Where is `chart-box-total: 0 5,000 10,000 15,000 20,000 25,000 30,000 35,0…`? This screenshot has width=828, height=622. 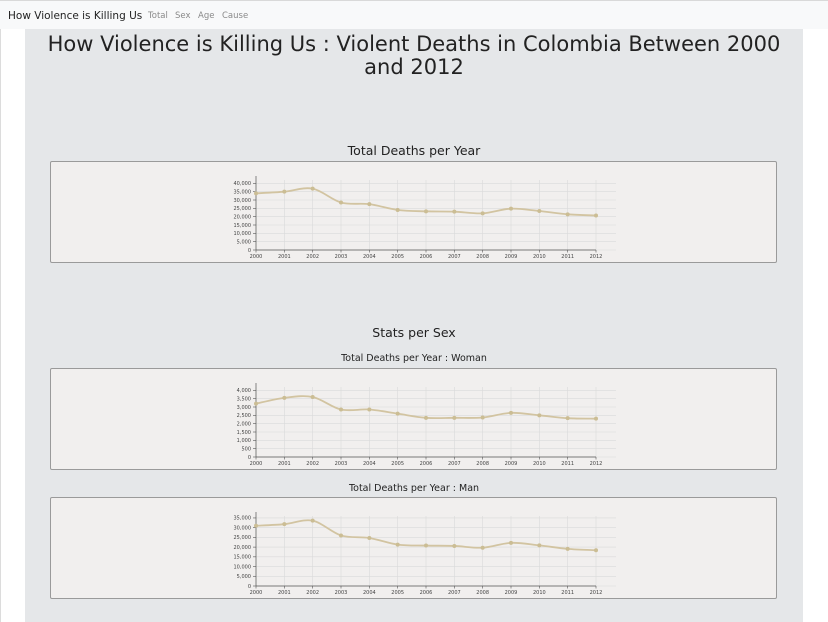
chart-box-total: 0 5,000 10,000 15,000 20,000 25,000 30,000 35,0… is located at coordinates (413, 212).